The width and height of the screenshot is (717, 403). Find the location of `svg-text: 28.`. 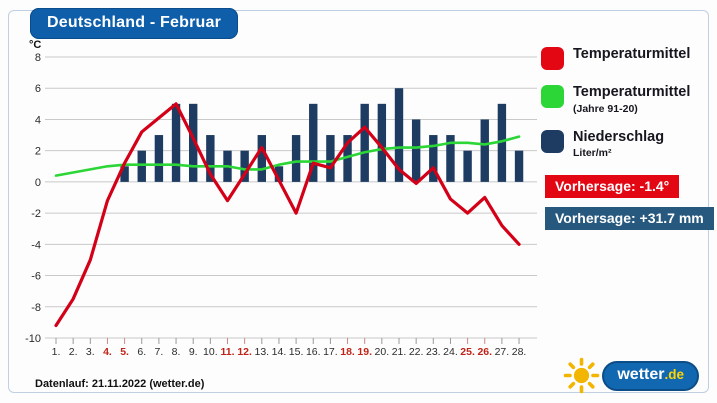

svg-text: 28. is located at coordinates (519, 352).